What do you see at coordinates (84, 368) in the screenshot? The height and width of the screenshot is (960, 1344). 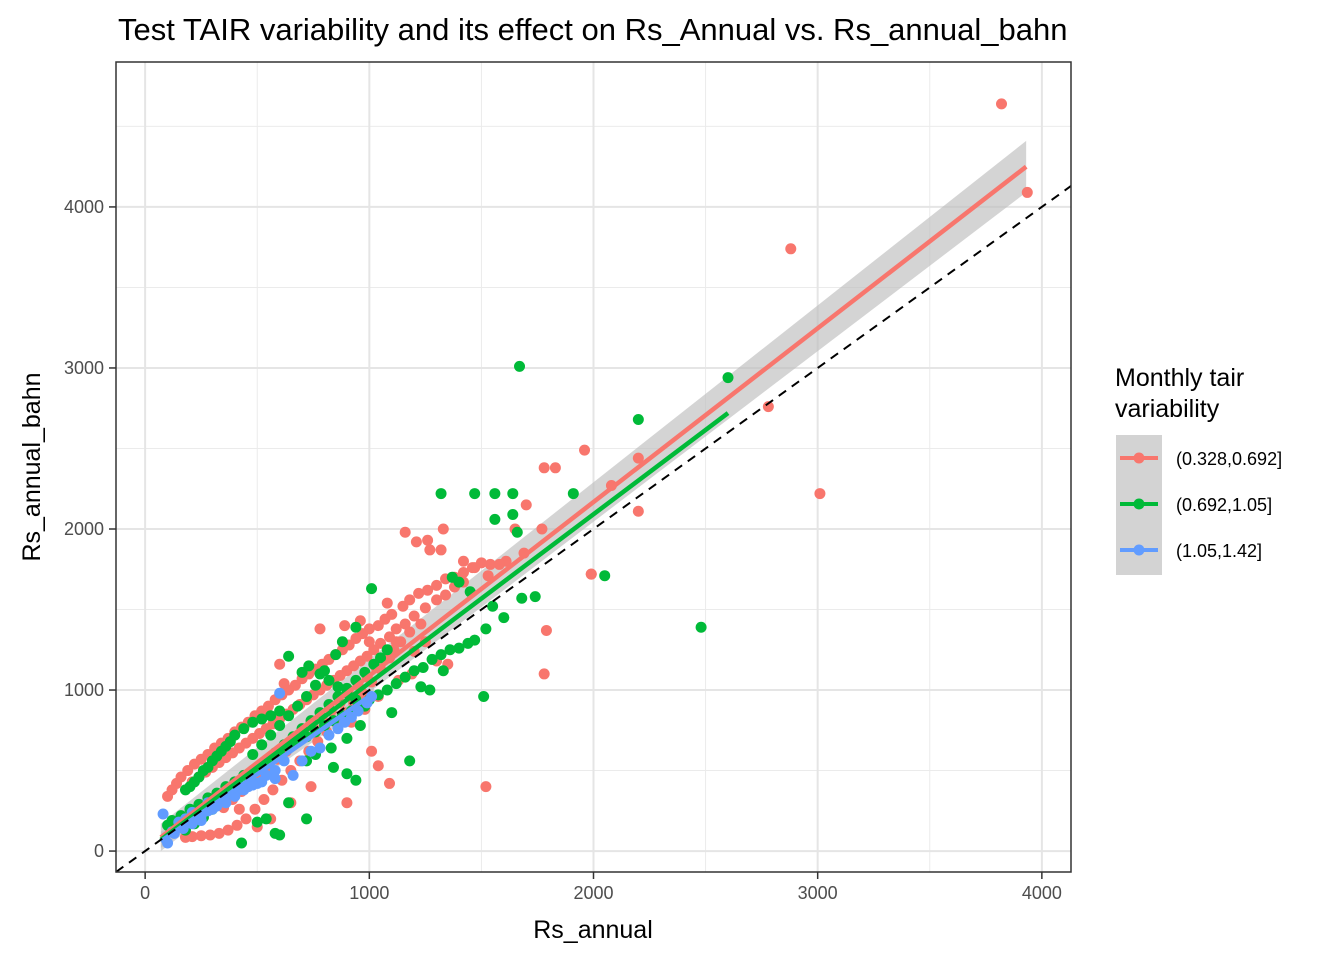 I see `y-tick-label: 3000` at bounding box center [84, 368].